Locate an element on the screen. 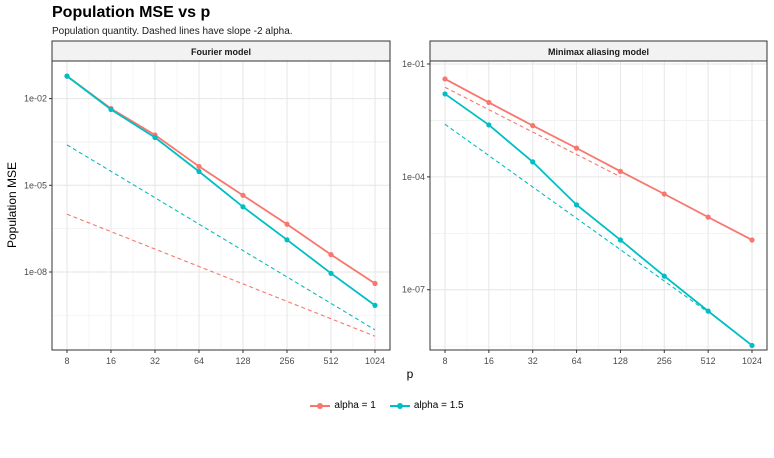  y-tick-label: 1e-02 is located at coordinates (35, 99).